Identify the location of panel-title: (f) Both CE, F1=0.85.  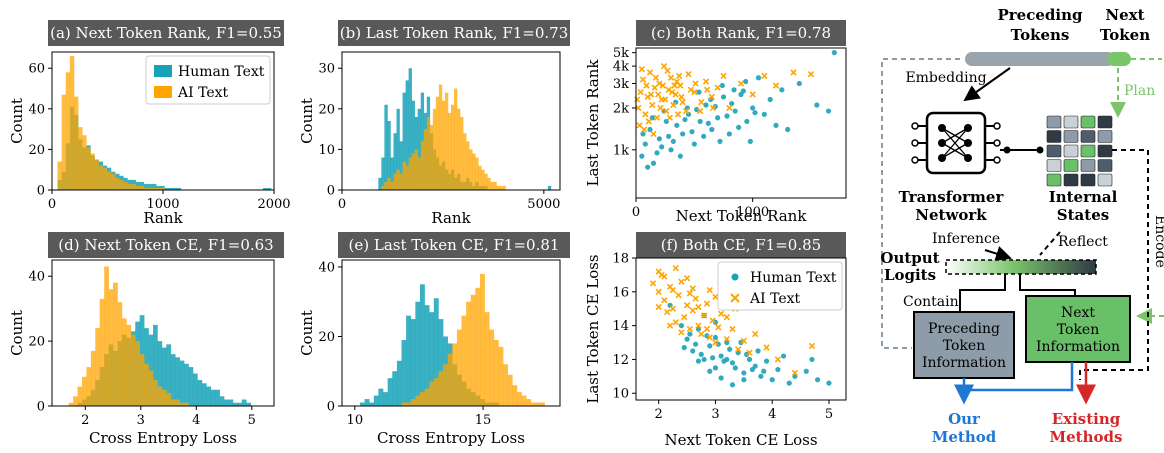
(741, 245).